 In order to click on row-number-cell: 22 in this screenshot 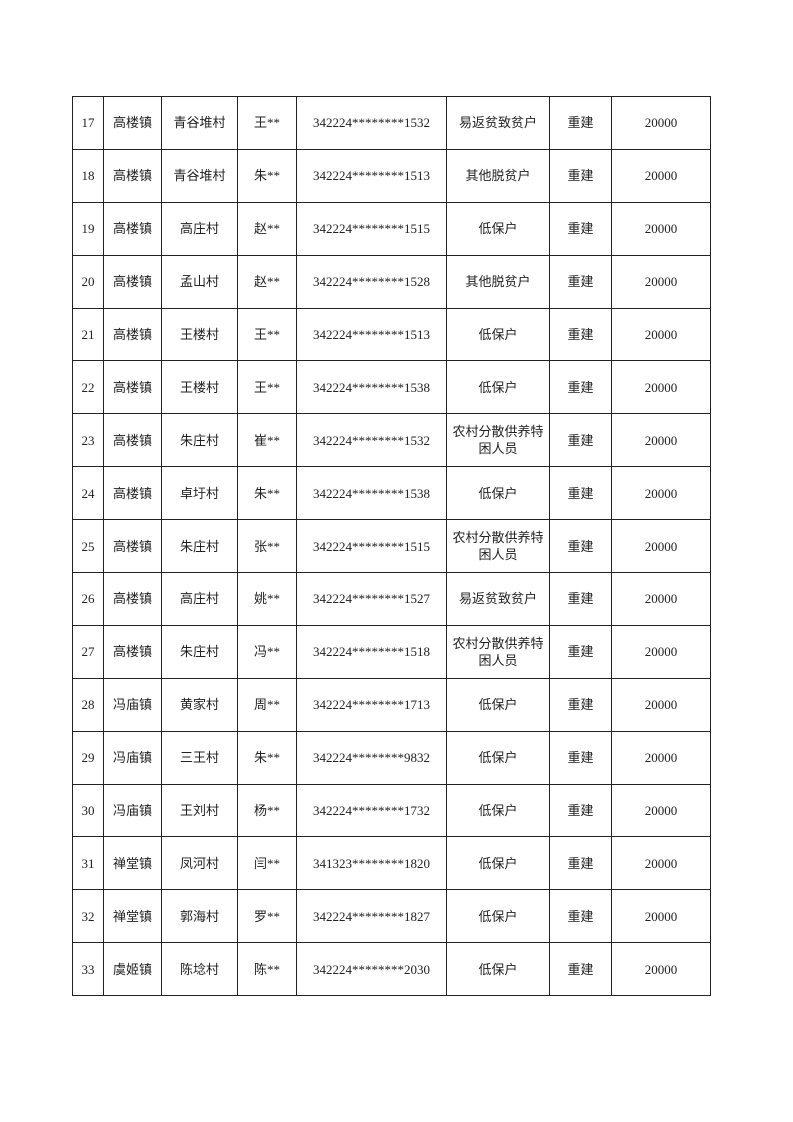, I will do `click(88, 387)`.